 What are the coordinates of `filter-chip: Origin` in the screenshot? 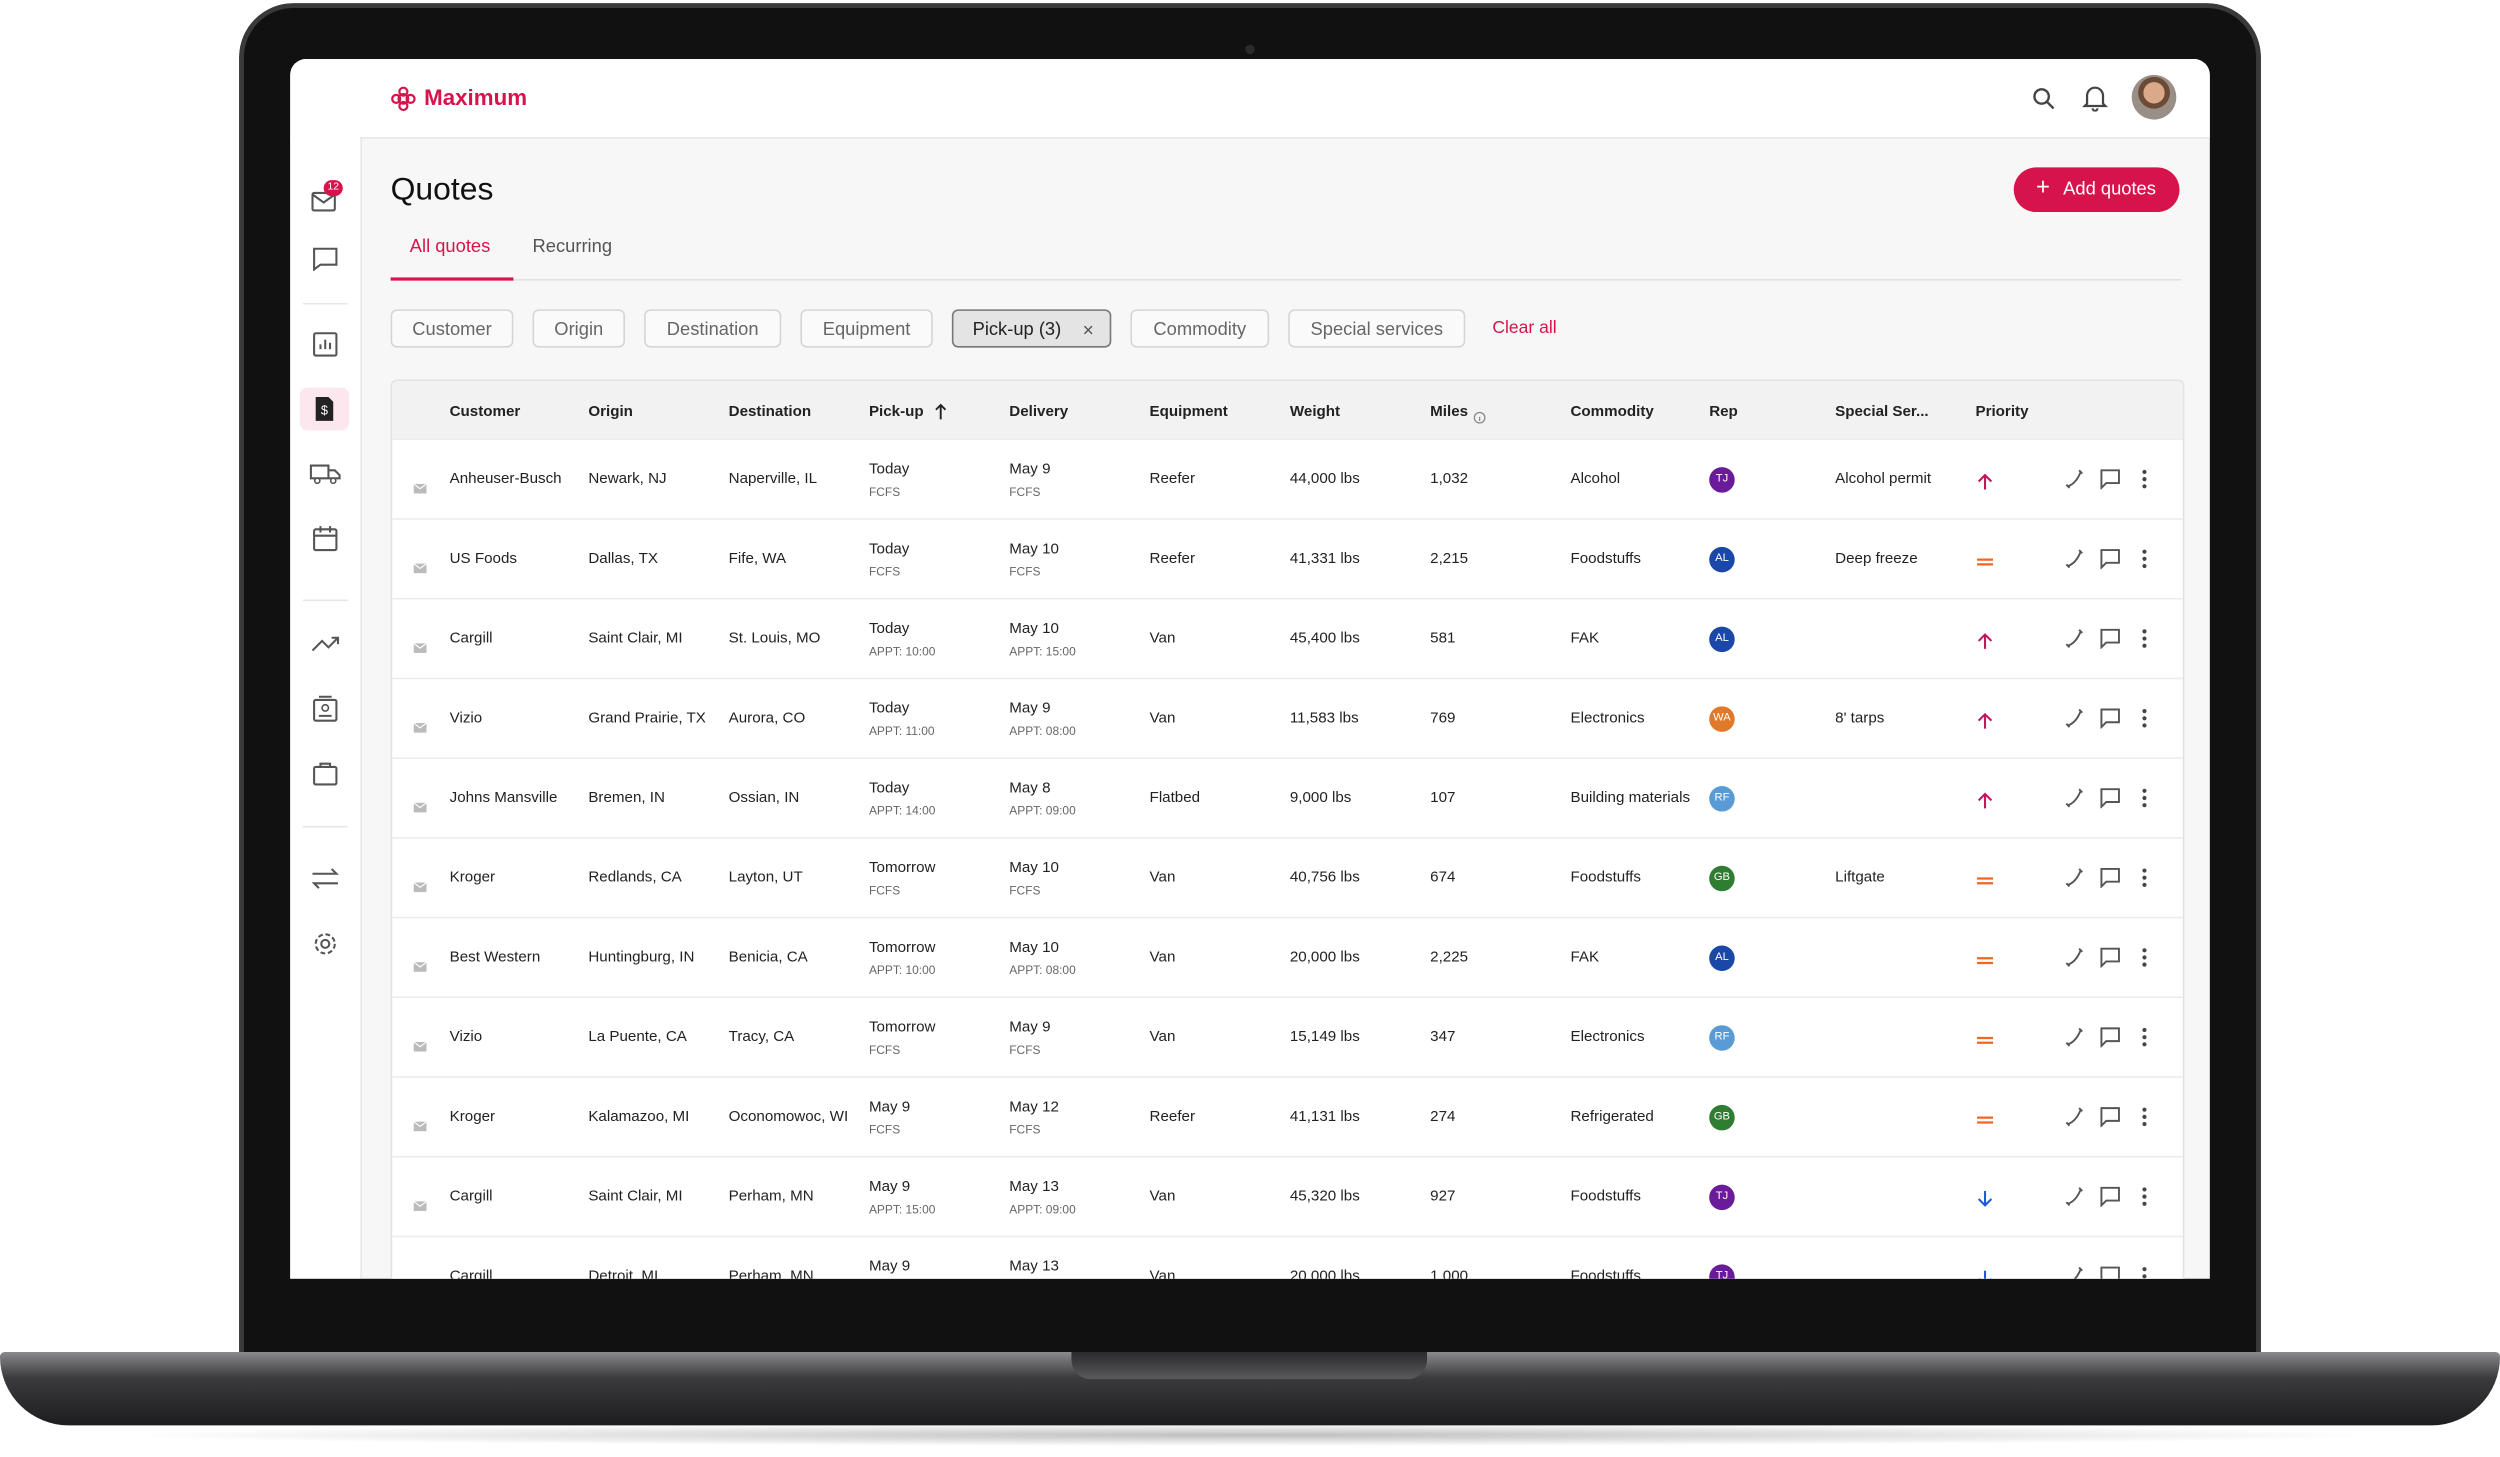 It's located at (579, 328).